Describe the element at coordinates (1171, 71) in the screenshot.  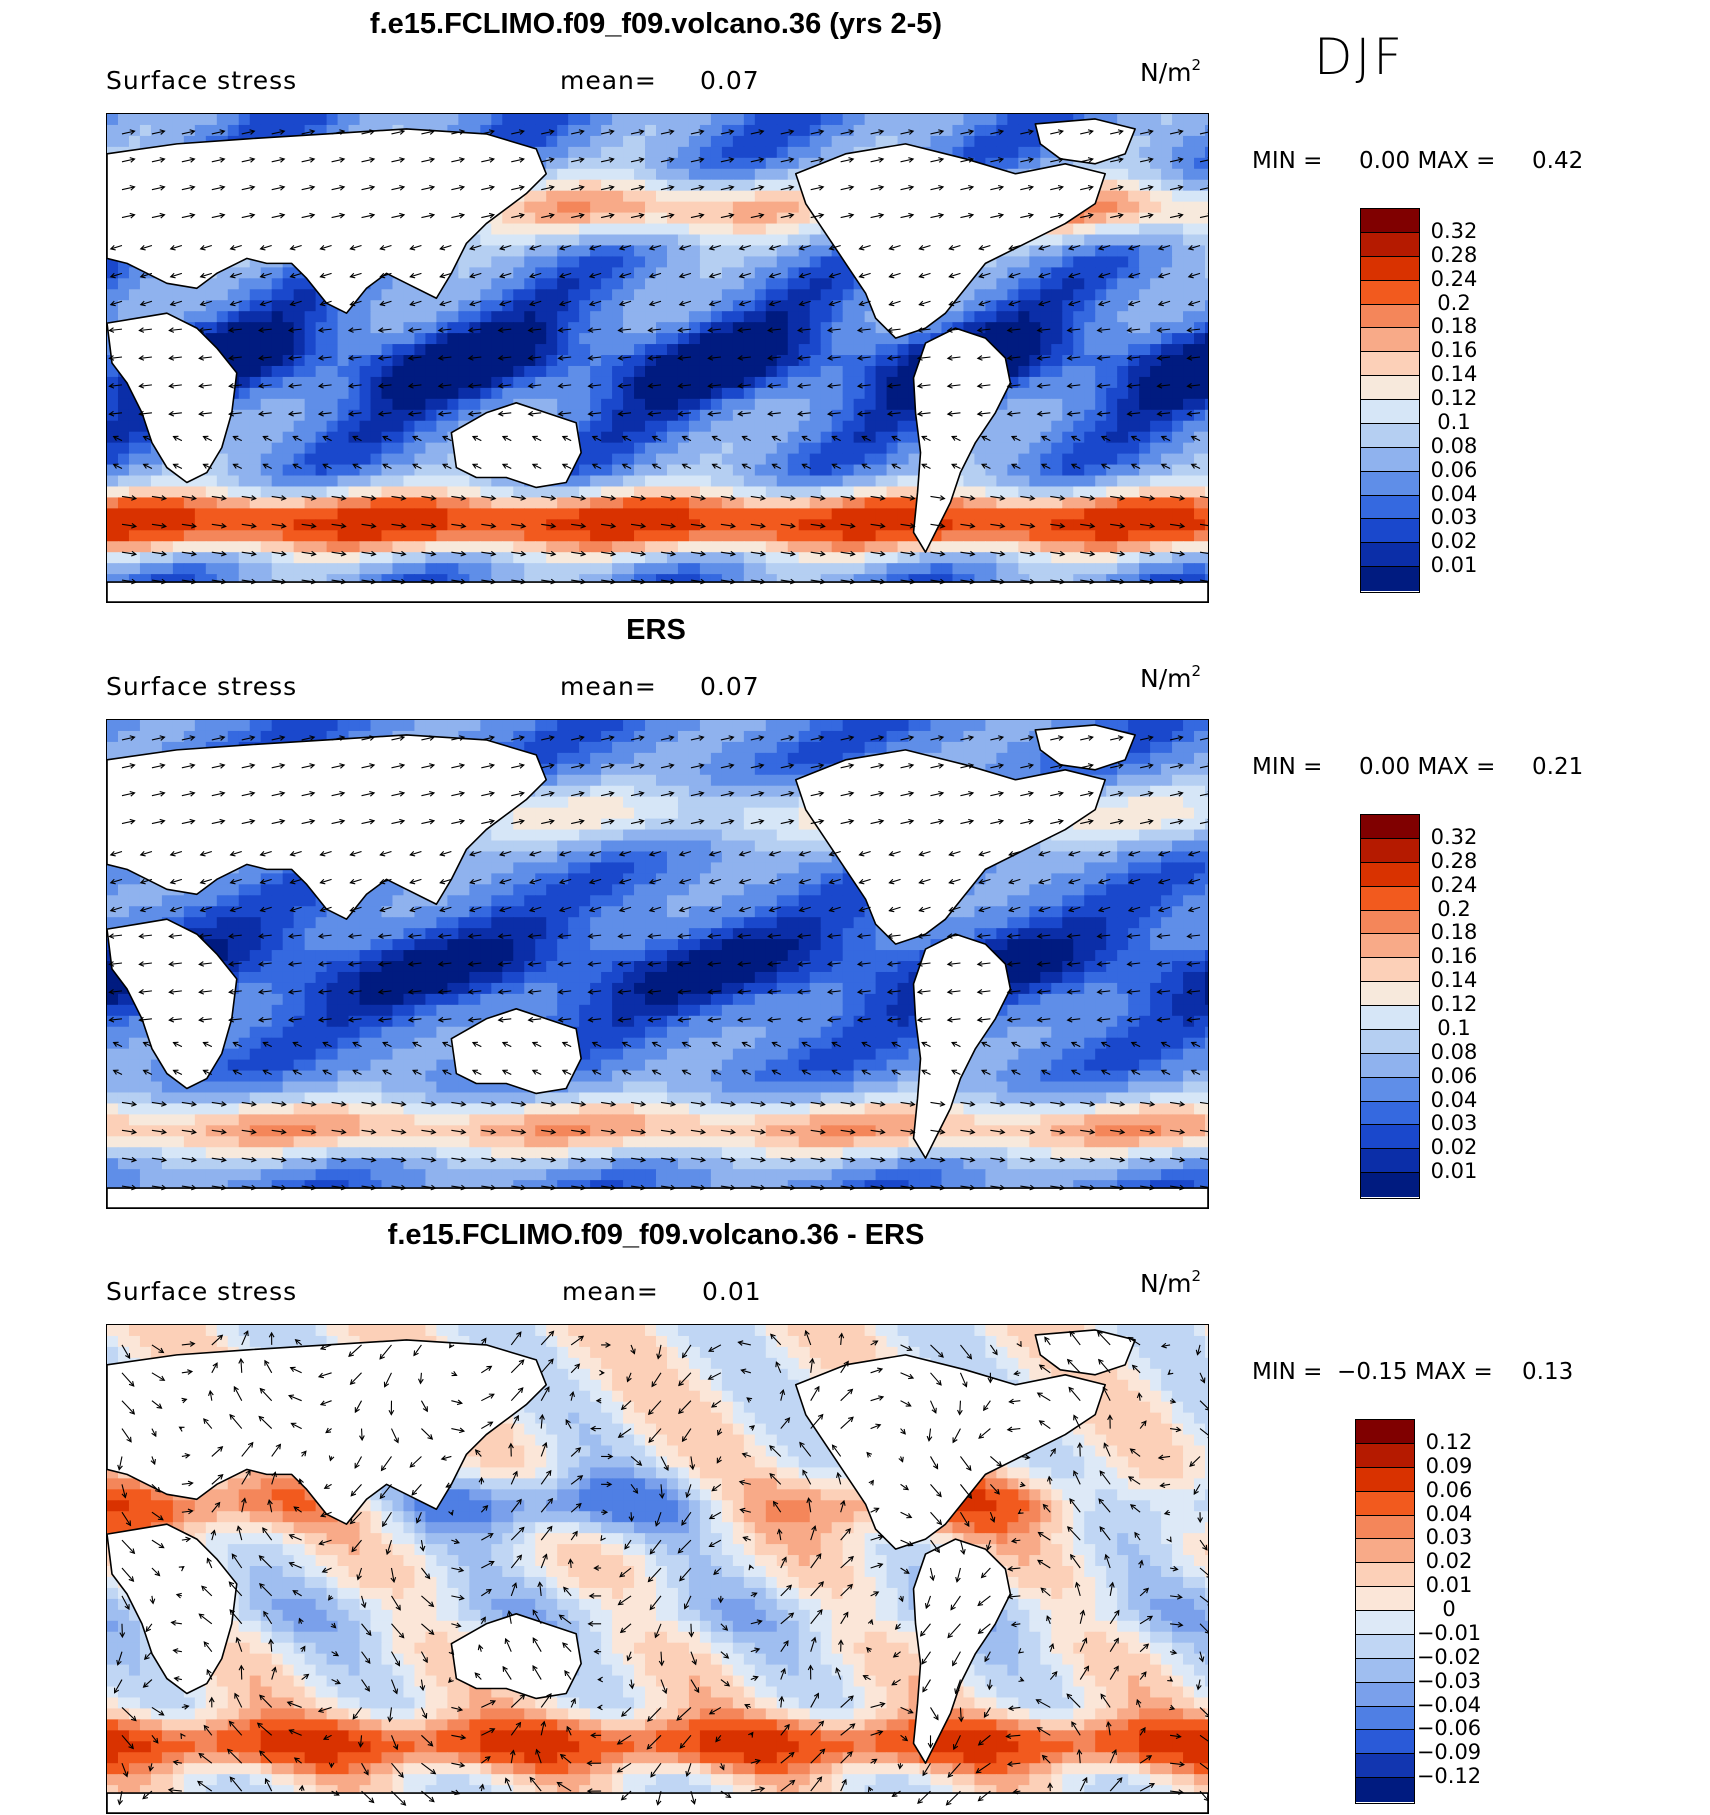
I see `panel-1-units: N/m2` at that location.